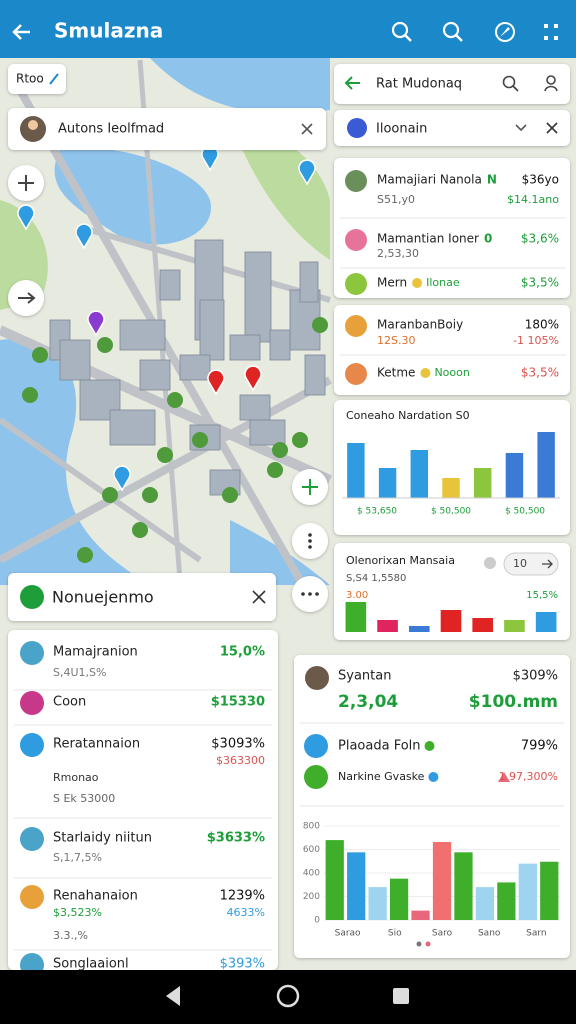  What do you see at coordinates (108, 31) in the screenshot?
I see `app-title: Smulazna` at bounding box center [108, 31].